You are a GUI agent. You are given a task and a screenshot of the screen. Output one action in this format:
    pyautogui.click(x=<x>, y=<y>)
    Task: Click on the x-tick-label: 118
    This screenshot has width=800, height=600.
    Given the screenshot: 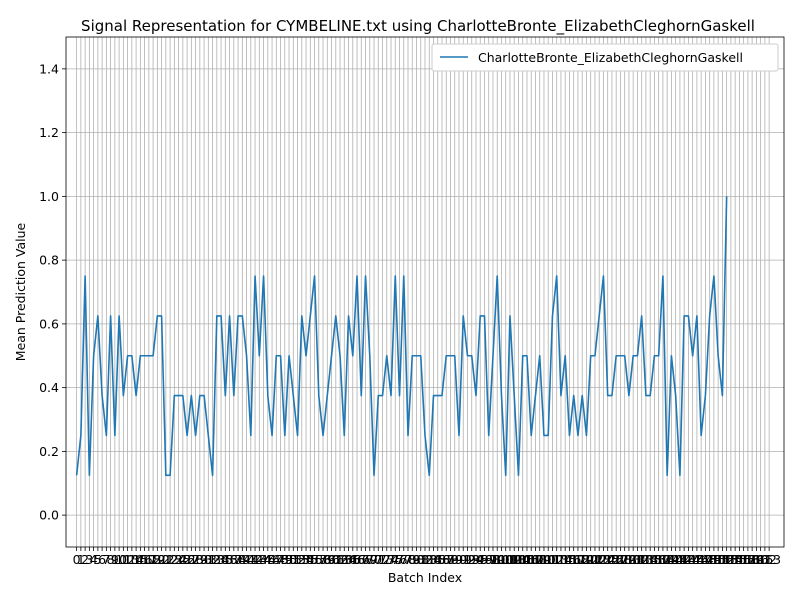 What is the action you would take?
    pyautogui.click(x=578, y=559)
    